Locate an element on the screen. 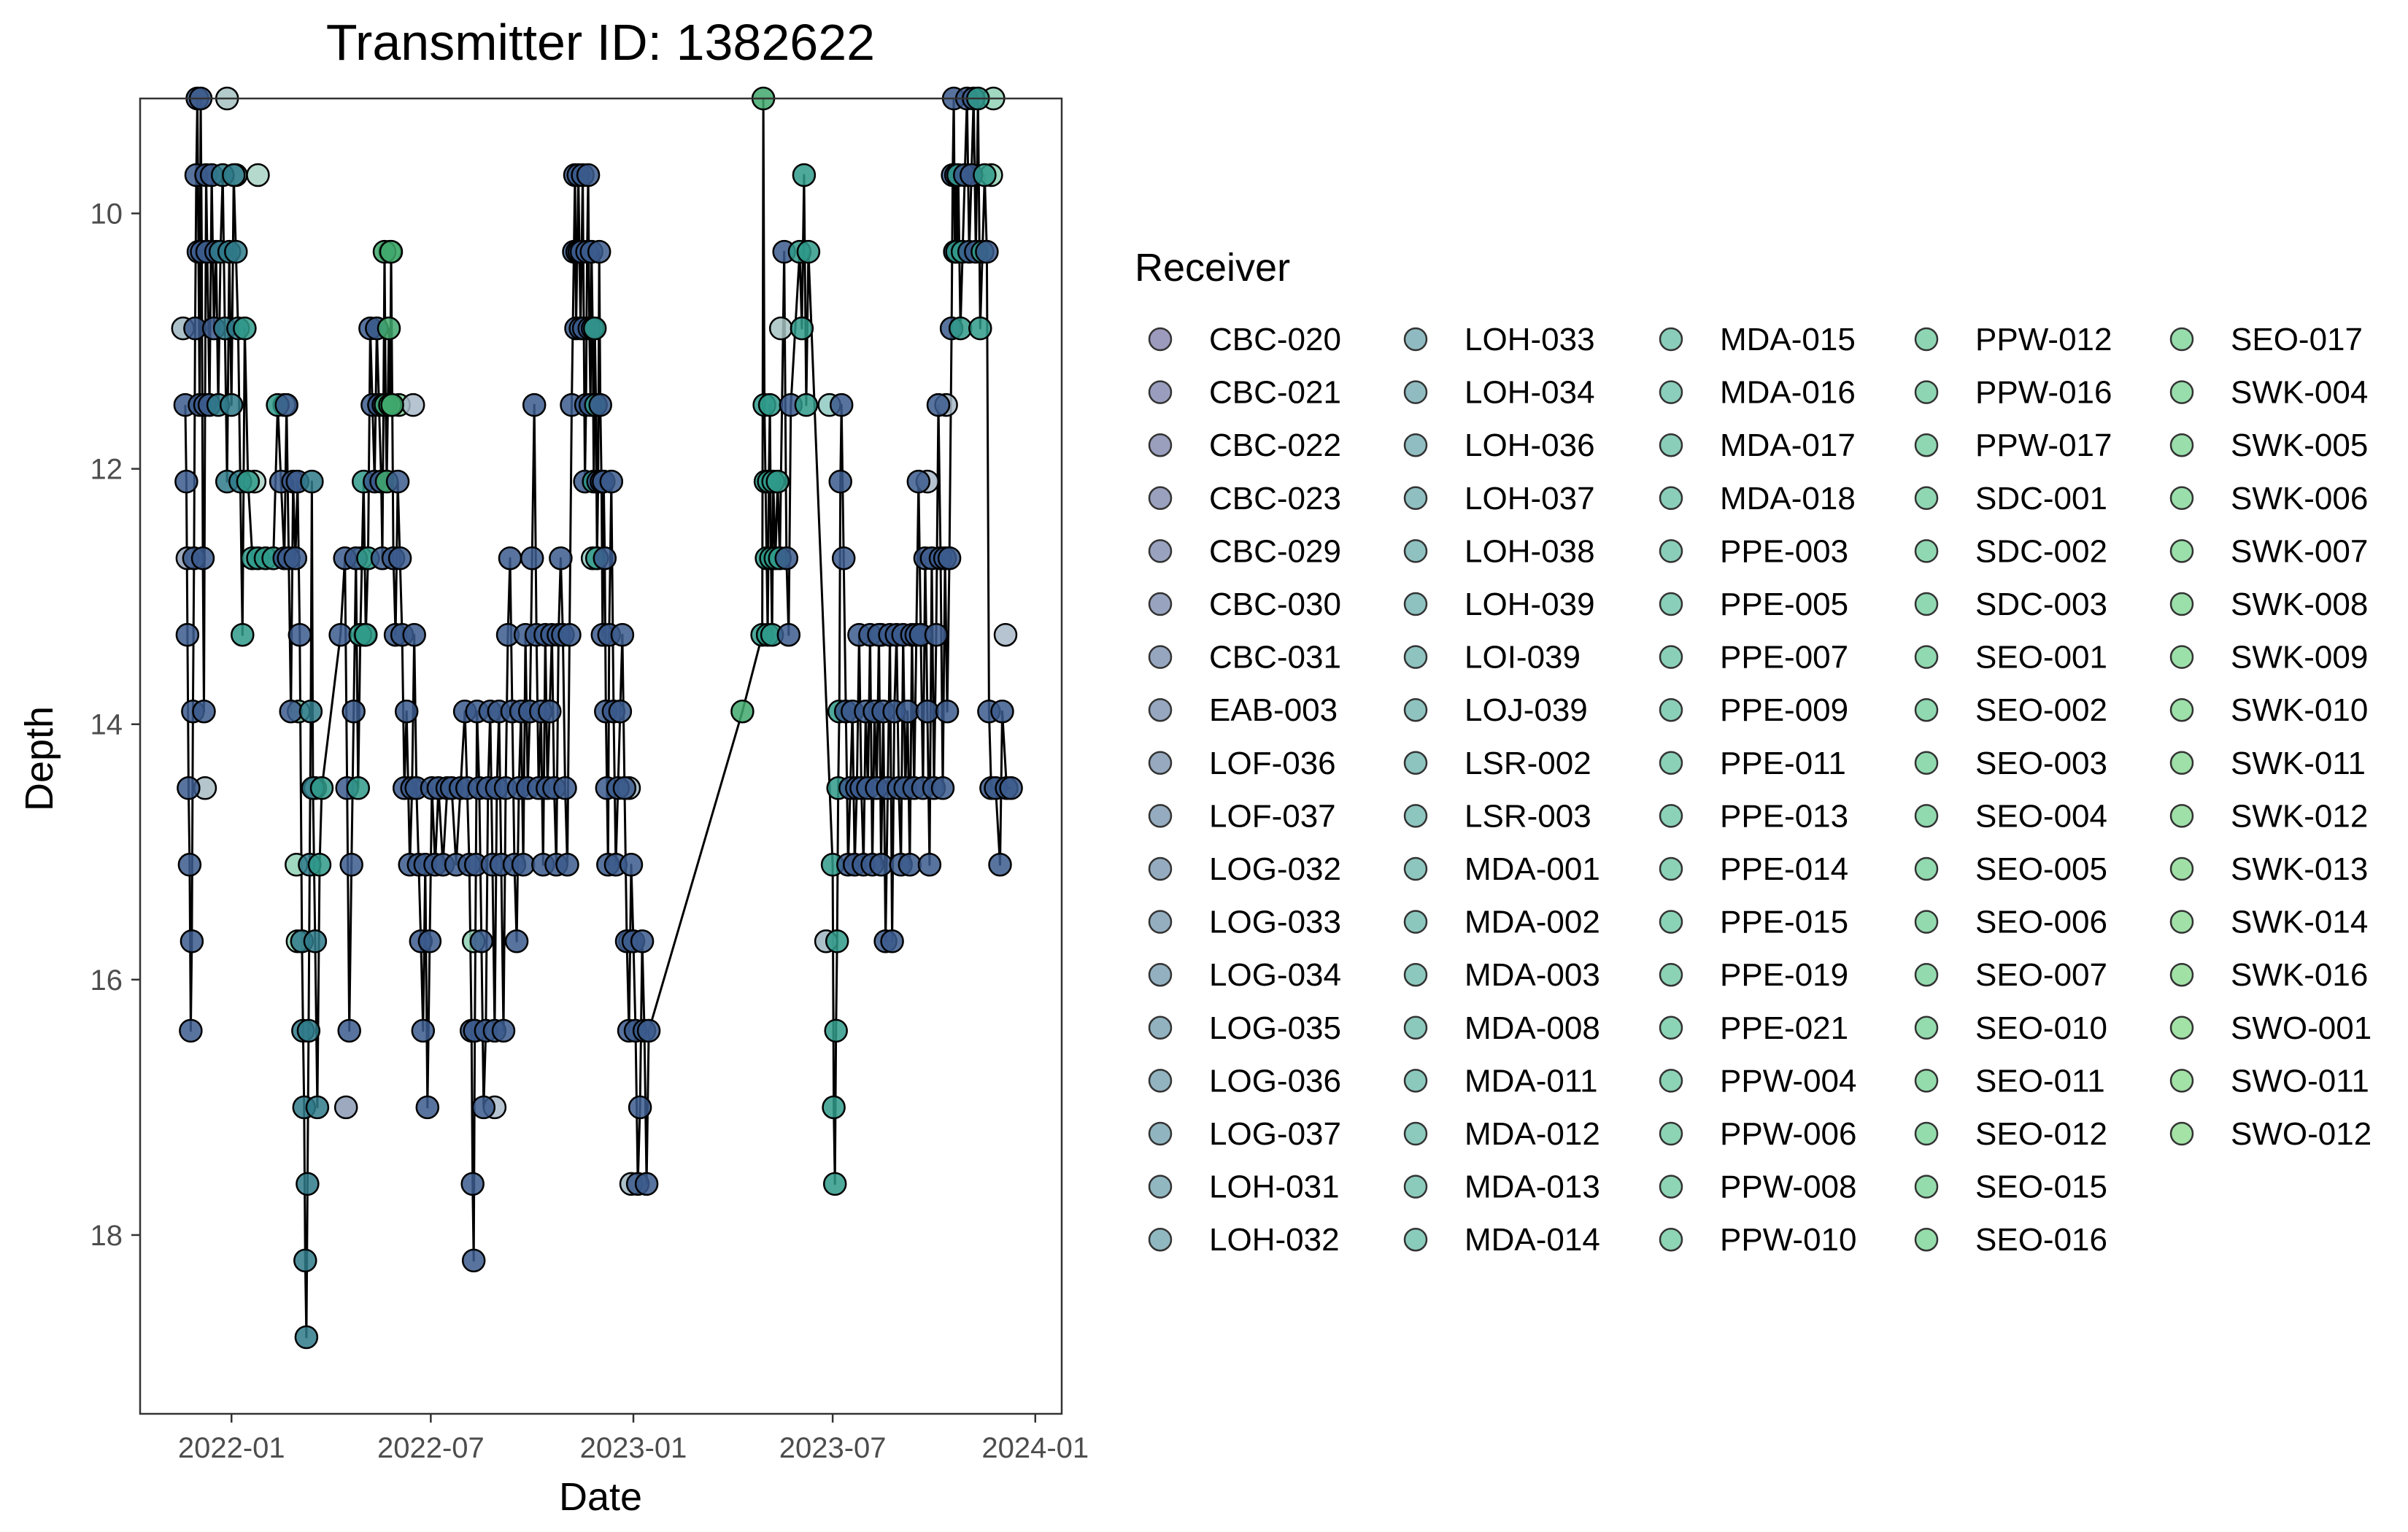 The height and width of the screenshot is (1532, 2408). legend-label: MDA-011 is located at coordinates (1531, 1081).